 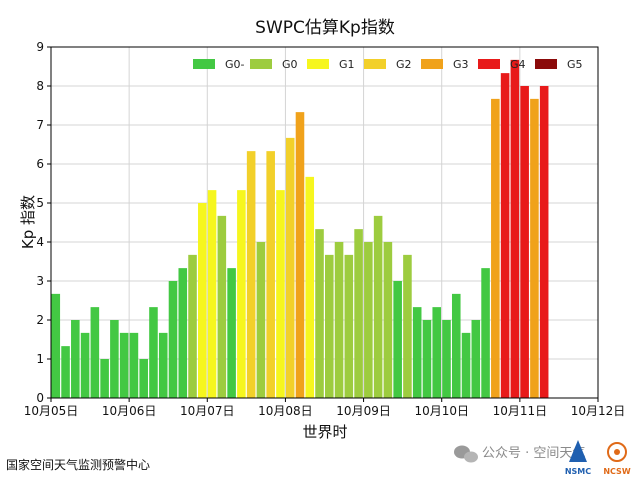 I want to click on x-axis-title: 世界时, so click(x=324, y=432).